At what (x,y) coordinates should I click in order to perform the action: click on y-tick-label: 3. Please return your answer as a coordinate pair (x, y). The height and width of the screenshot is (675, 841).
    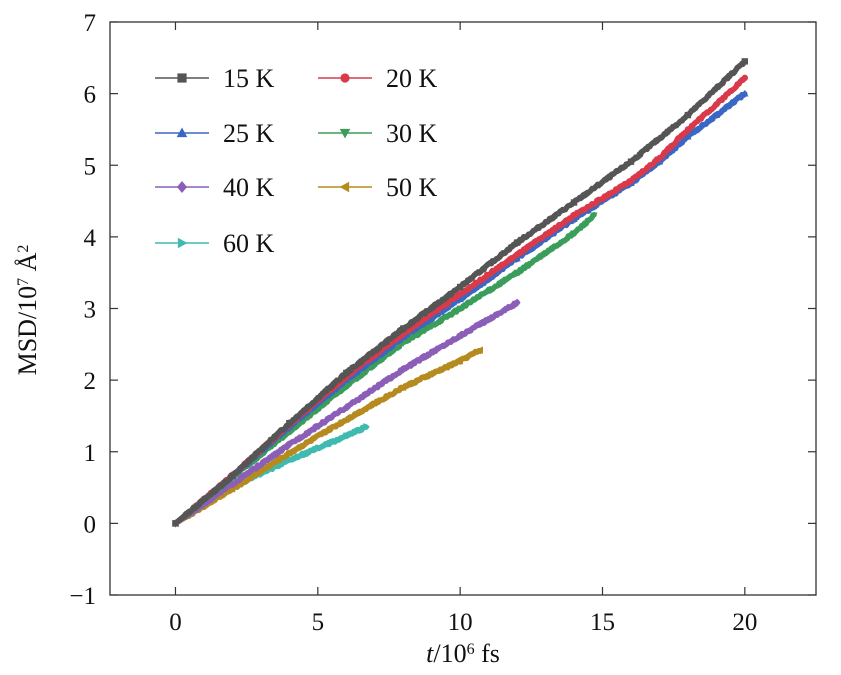
    Looking at the image, I should click on (90, 310).